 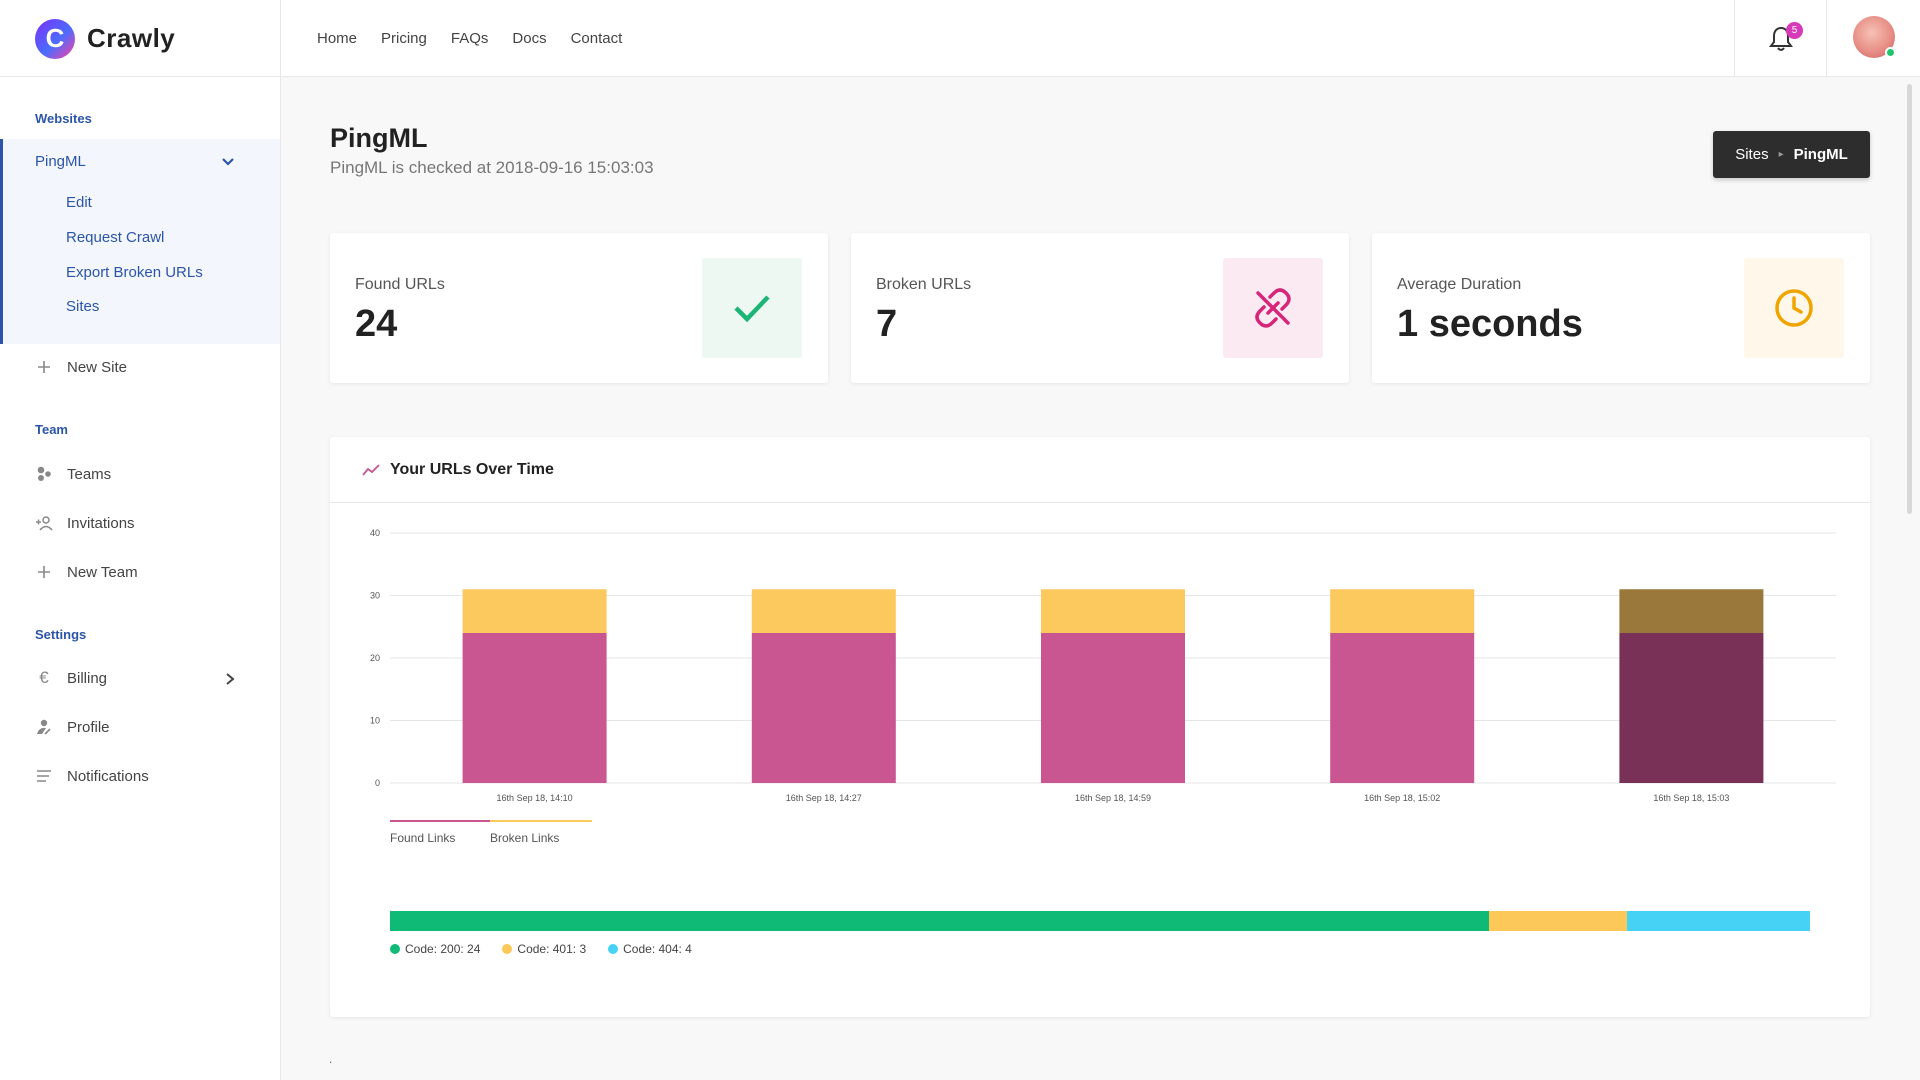 I want to click on breadcrumb-sites-link: Sites, so click(x=1752, y=154).